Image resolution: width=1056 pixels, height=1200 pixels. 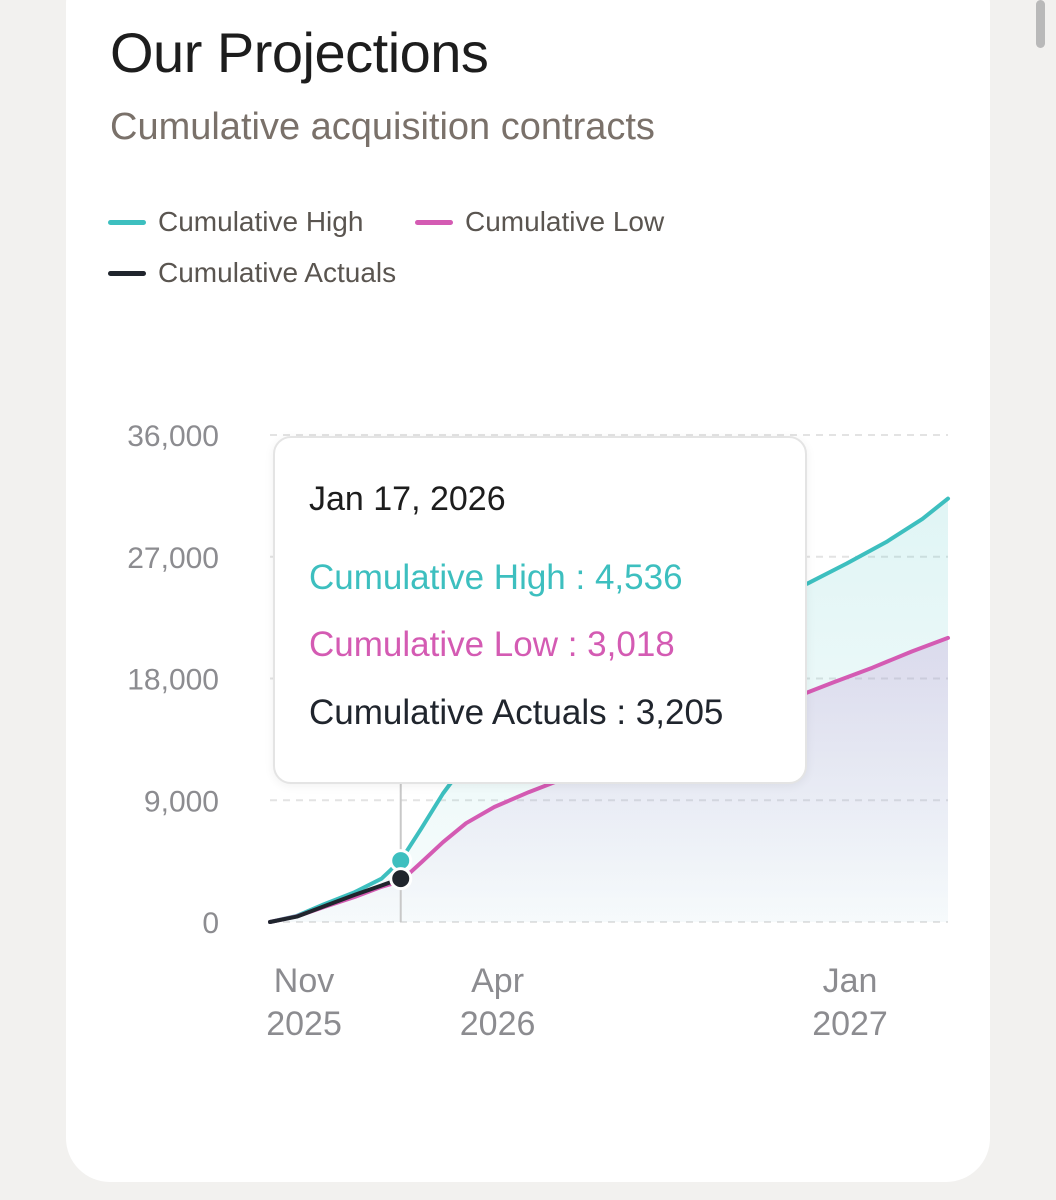 I want to click on tooltip-row-actuals: Cumulative Actuals : 3,205, so click(x=516, y=712).